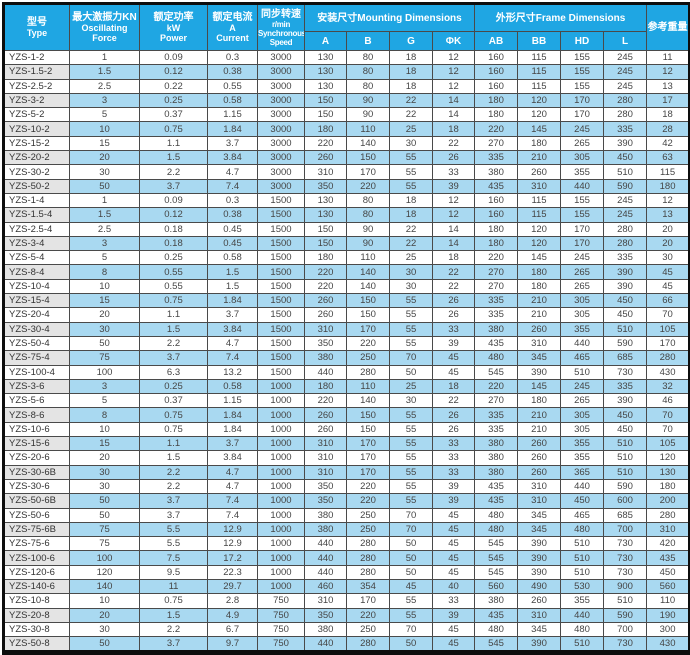 The image size is (690, 655). What do you see at coordinates (582, 57) in the screenshot?
I see `value-cell: 155` at bounding box center [582, 57].